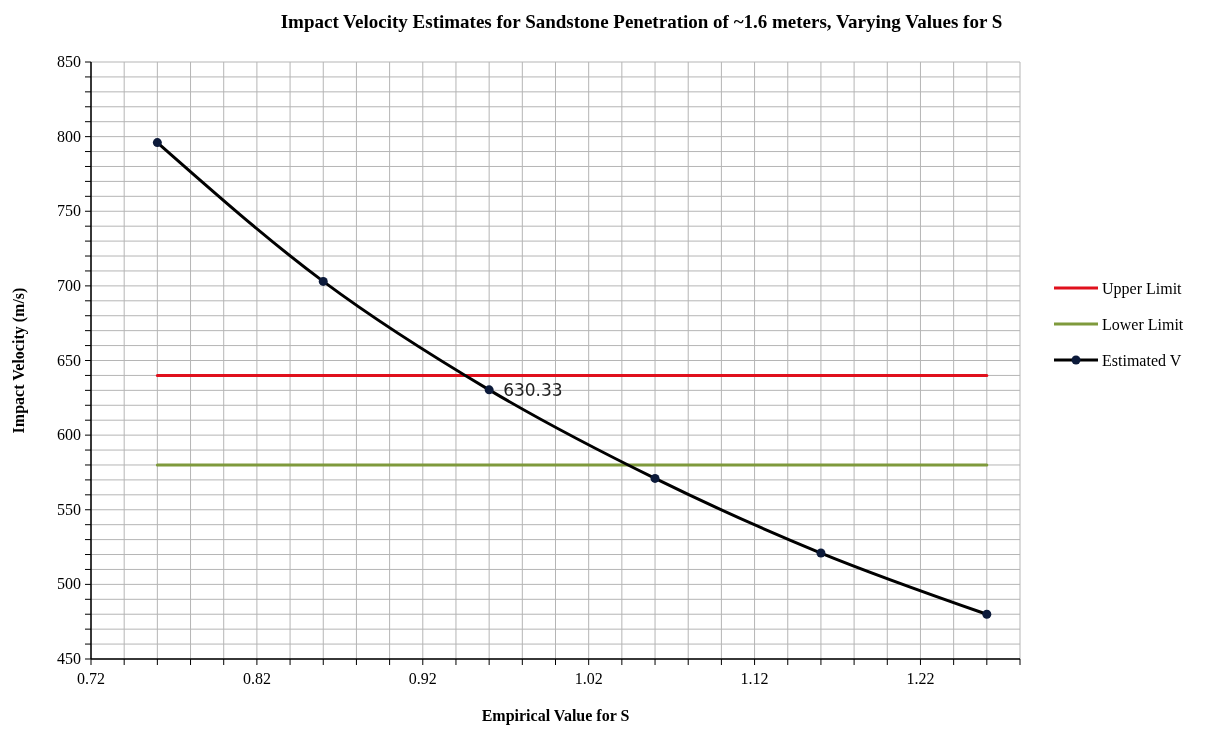 This screenshot has width=1223, height=729. What do you see at coordinates (422, 678) in the screenshot?
I see `x-tick-label: 0.92` at bounding box center [422, 678].